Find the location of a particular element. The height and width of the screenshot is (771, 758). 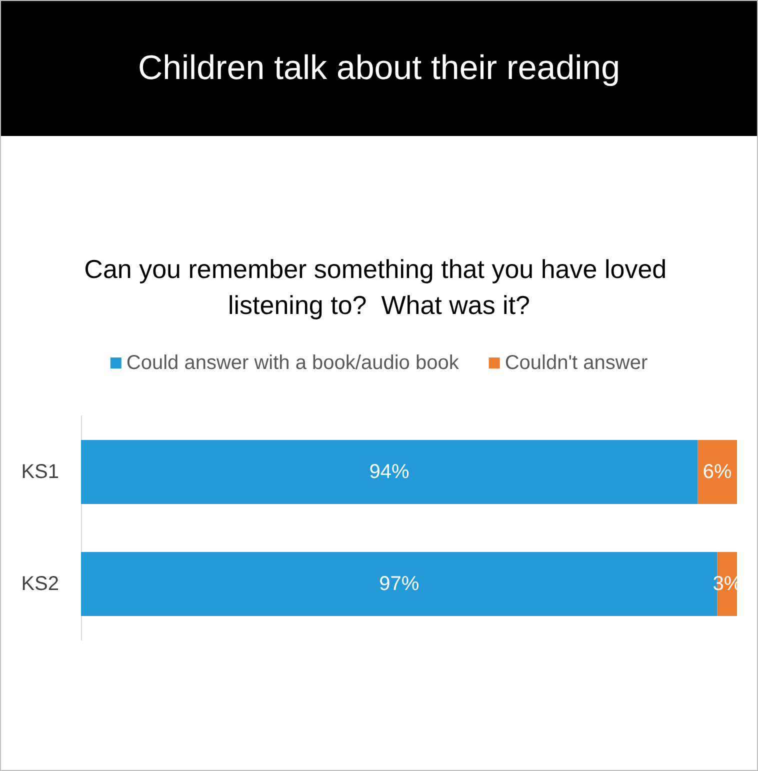

chart-subtitle: Can you remember something that you have loved listening to? What was it? is located at coordinates (379, 287).